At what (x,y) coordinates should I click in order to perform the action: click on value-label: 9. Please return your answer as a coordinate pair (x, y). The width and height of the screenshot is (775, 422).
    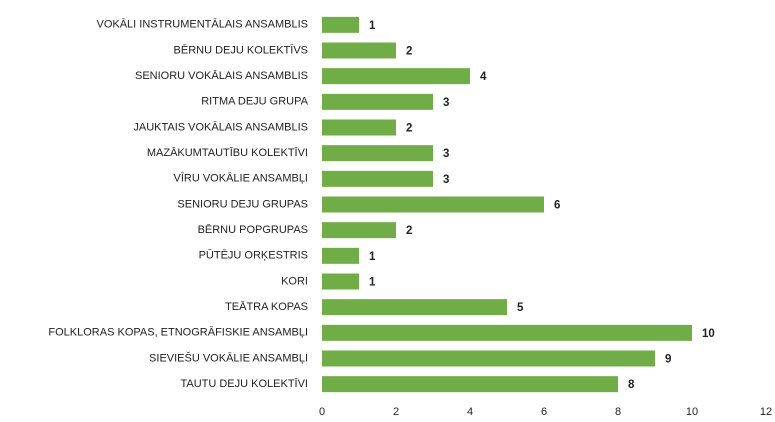
    Looking at the image, I should click on (668, 360).